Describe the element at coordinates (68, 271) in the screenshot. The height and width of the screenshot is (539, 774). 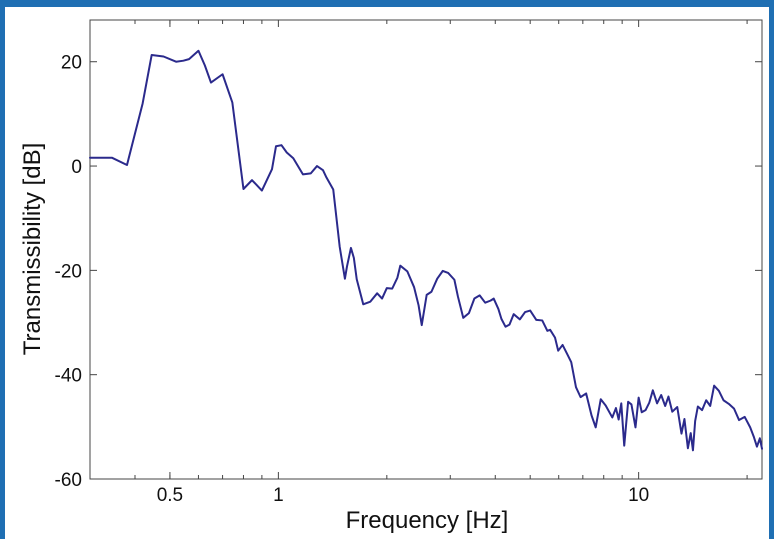
I see `y-tick-label: -20` at that location.